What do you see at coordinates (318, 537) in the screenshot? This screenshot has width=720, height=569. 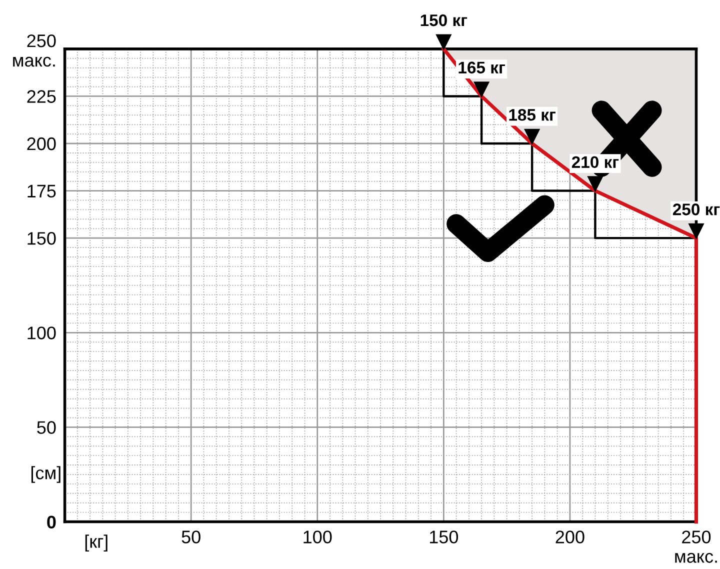 I see `x-tick-label: 100` at bounding box center [318, 537].